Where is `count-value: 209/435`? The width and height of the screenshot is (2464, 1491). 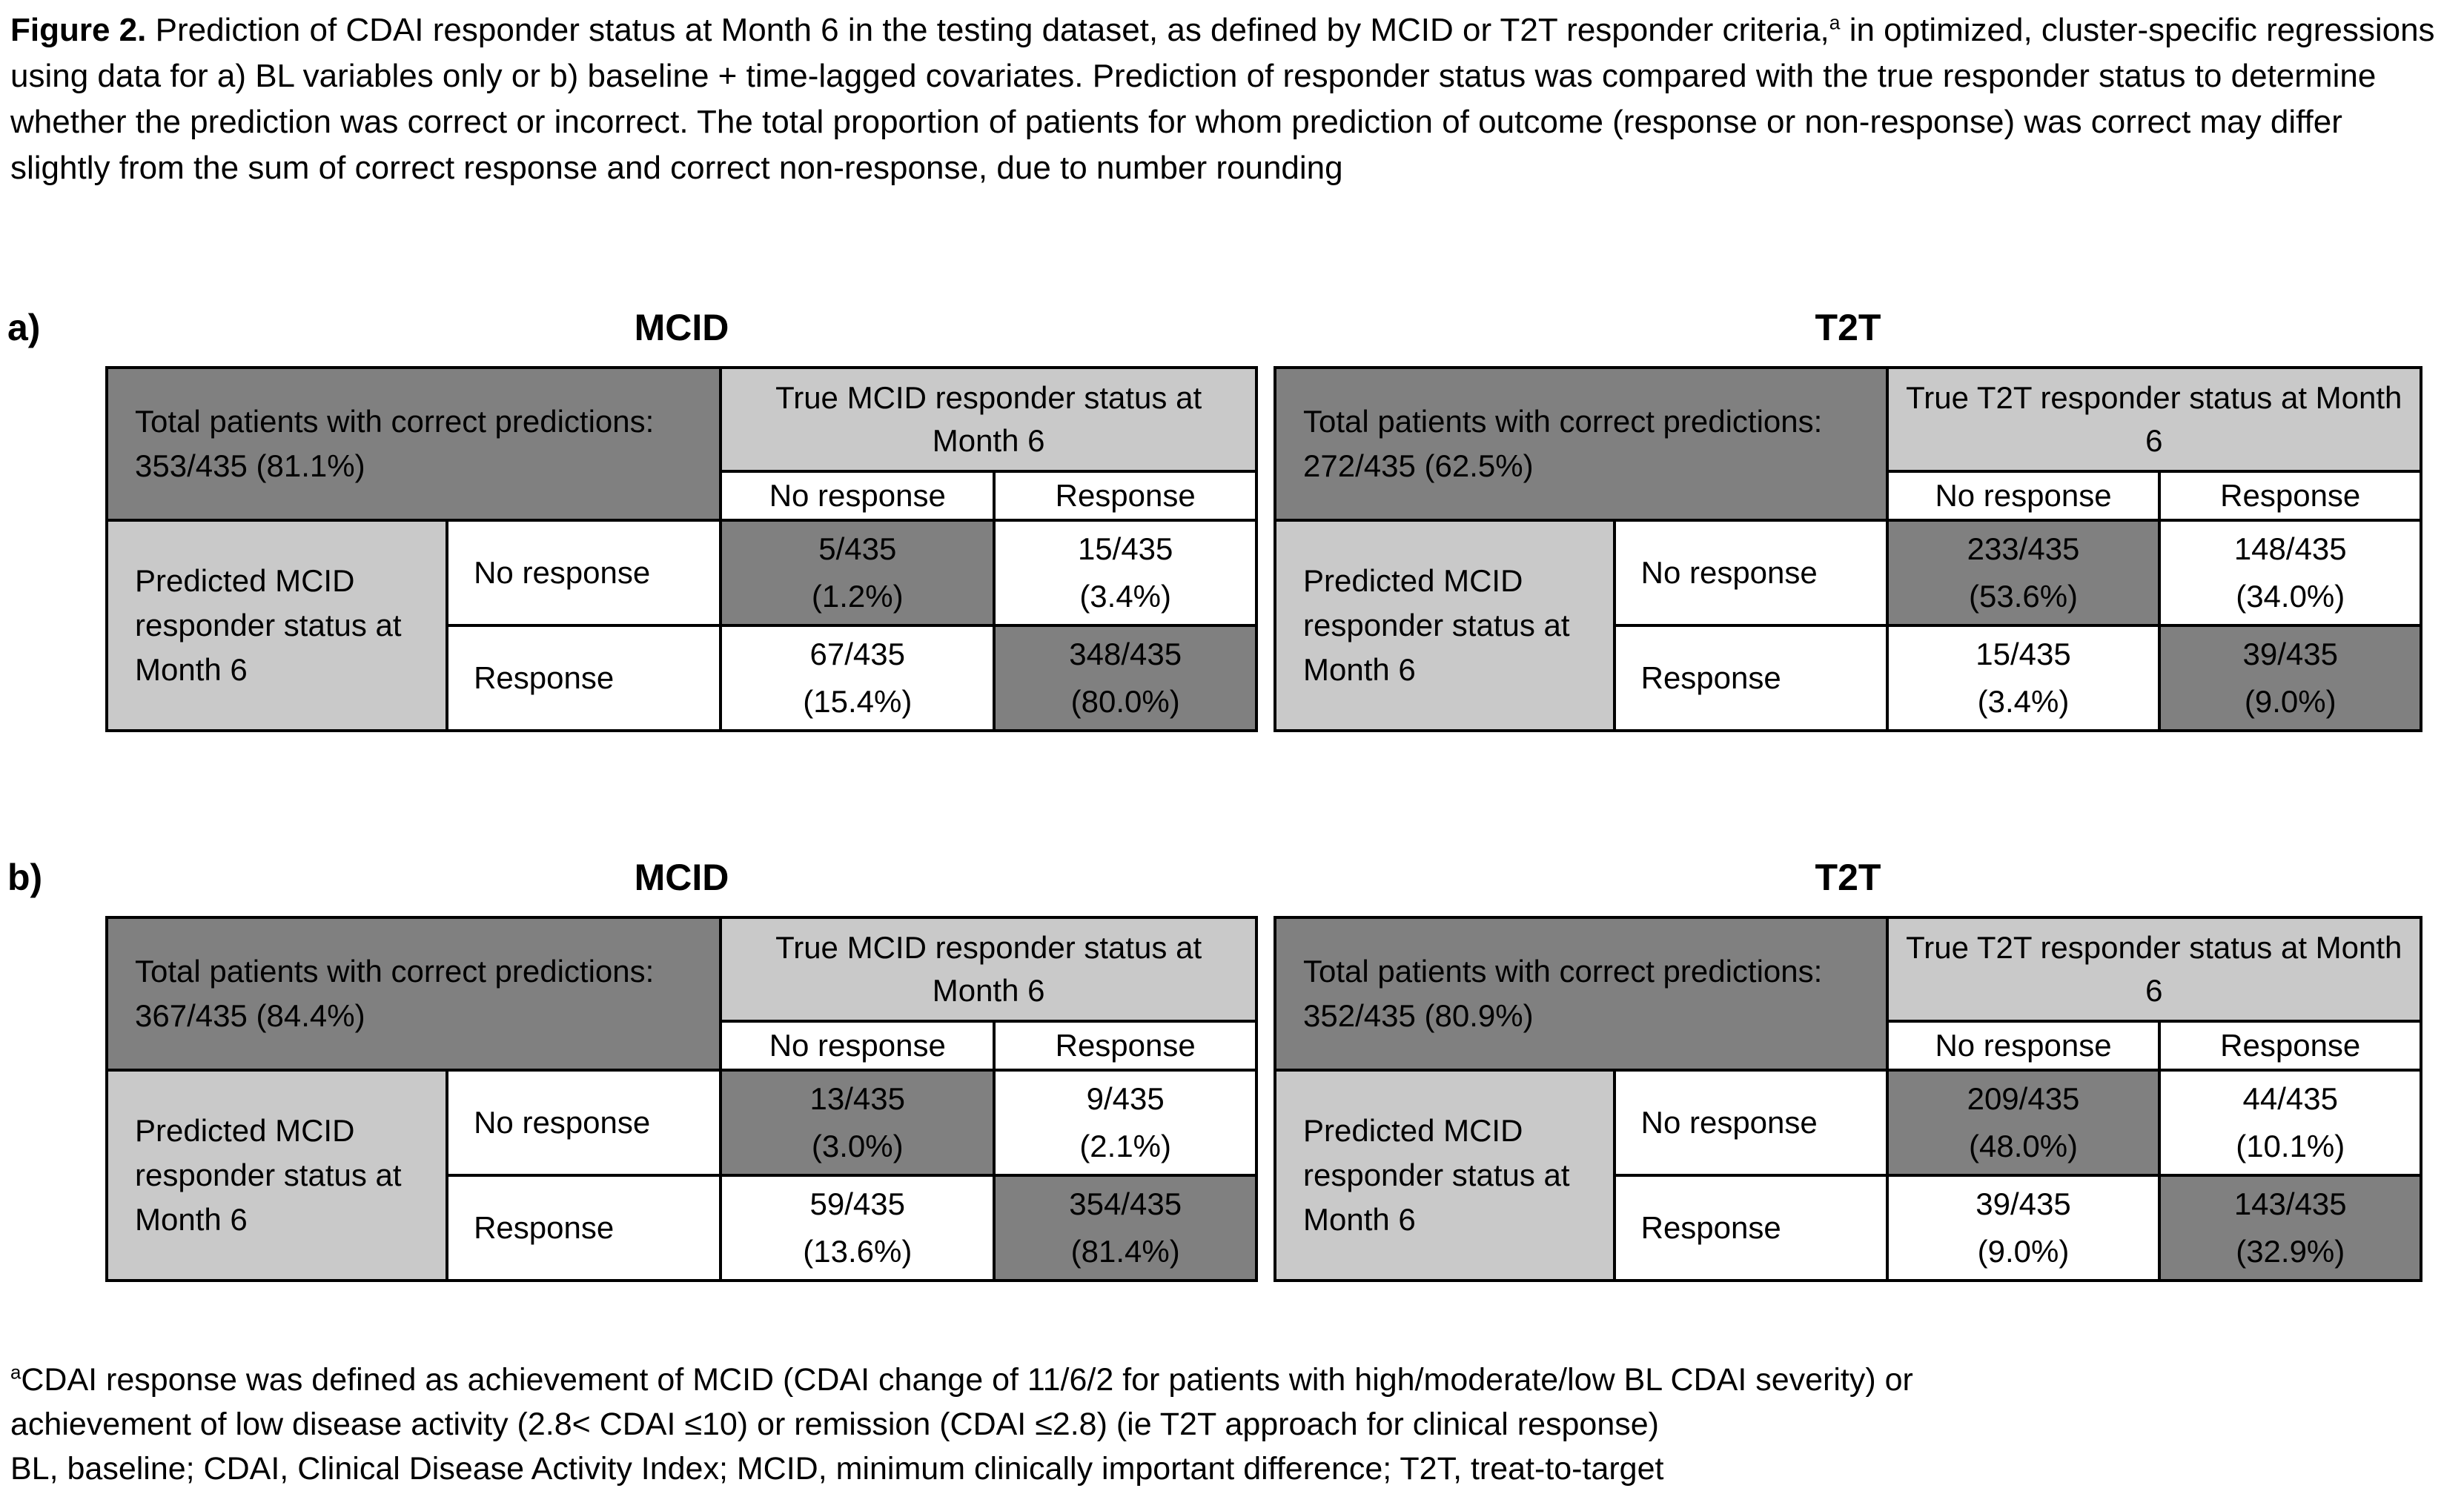 count-value: 209/435 is located at coordinates (2023, 1099).